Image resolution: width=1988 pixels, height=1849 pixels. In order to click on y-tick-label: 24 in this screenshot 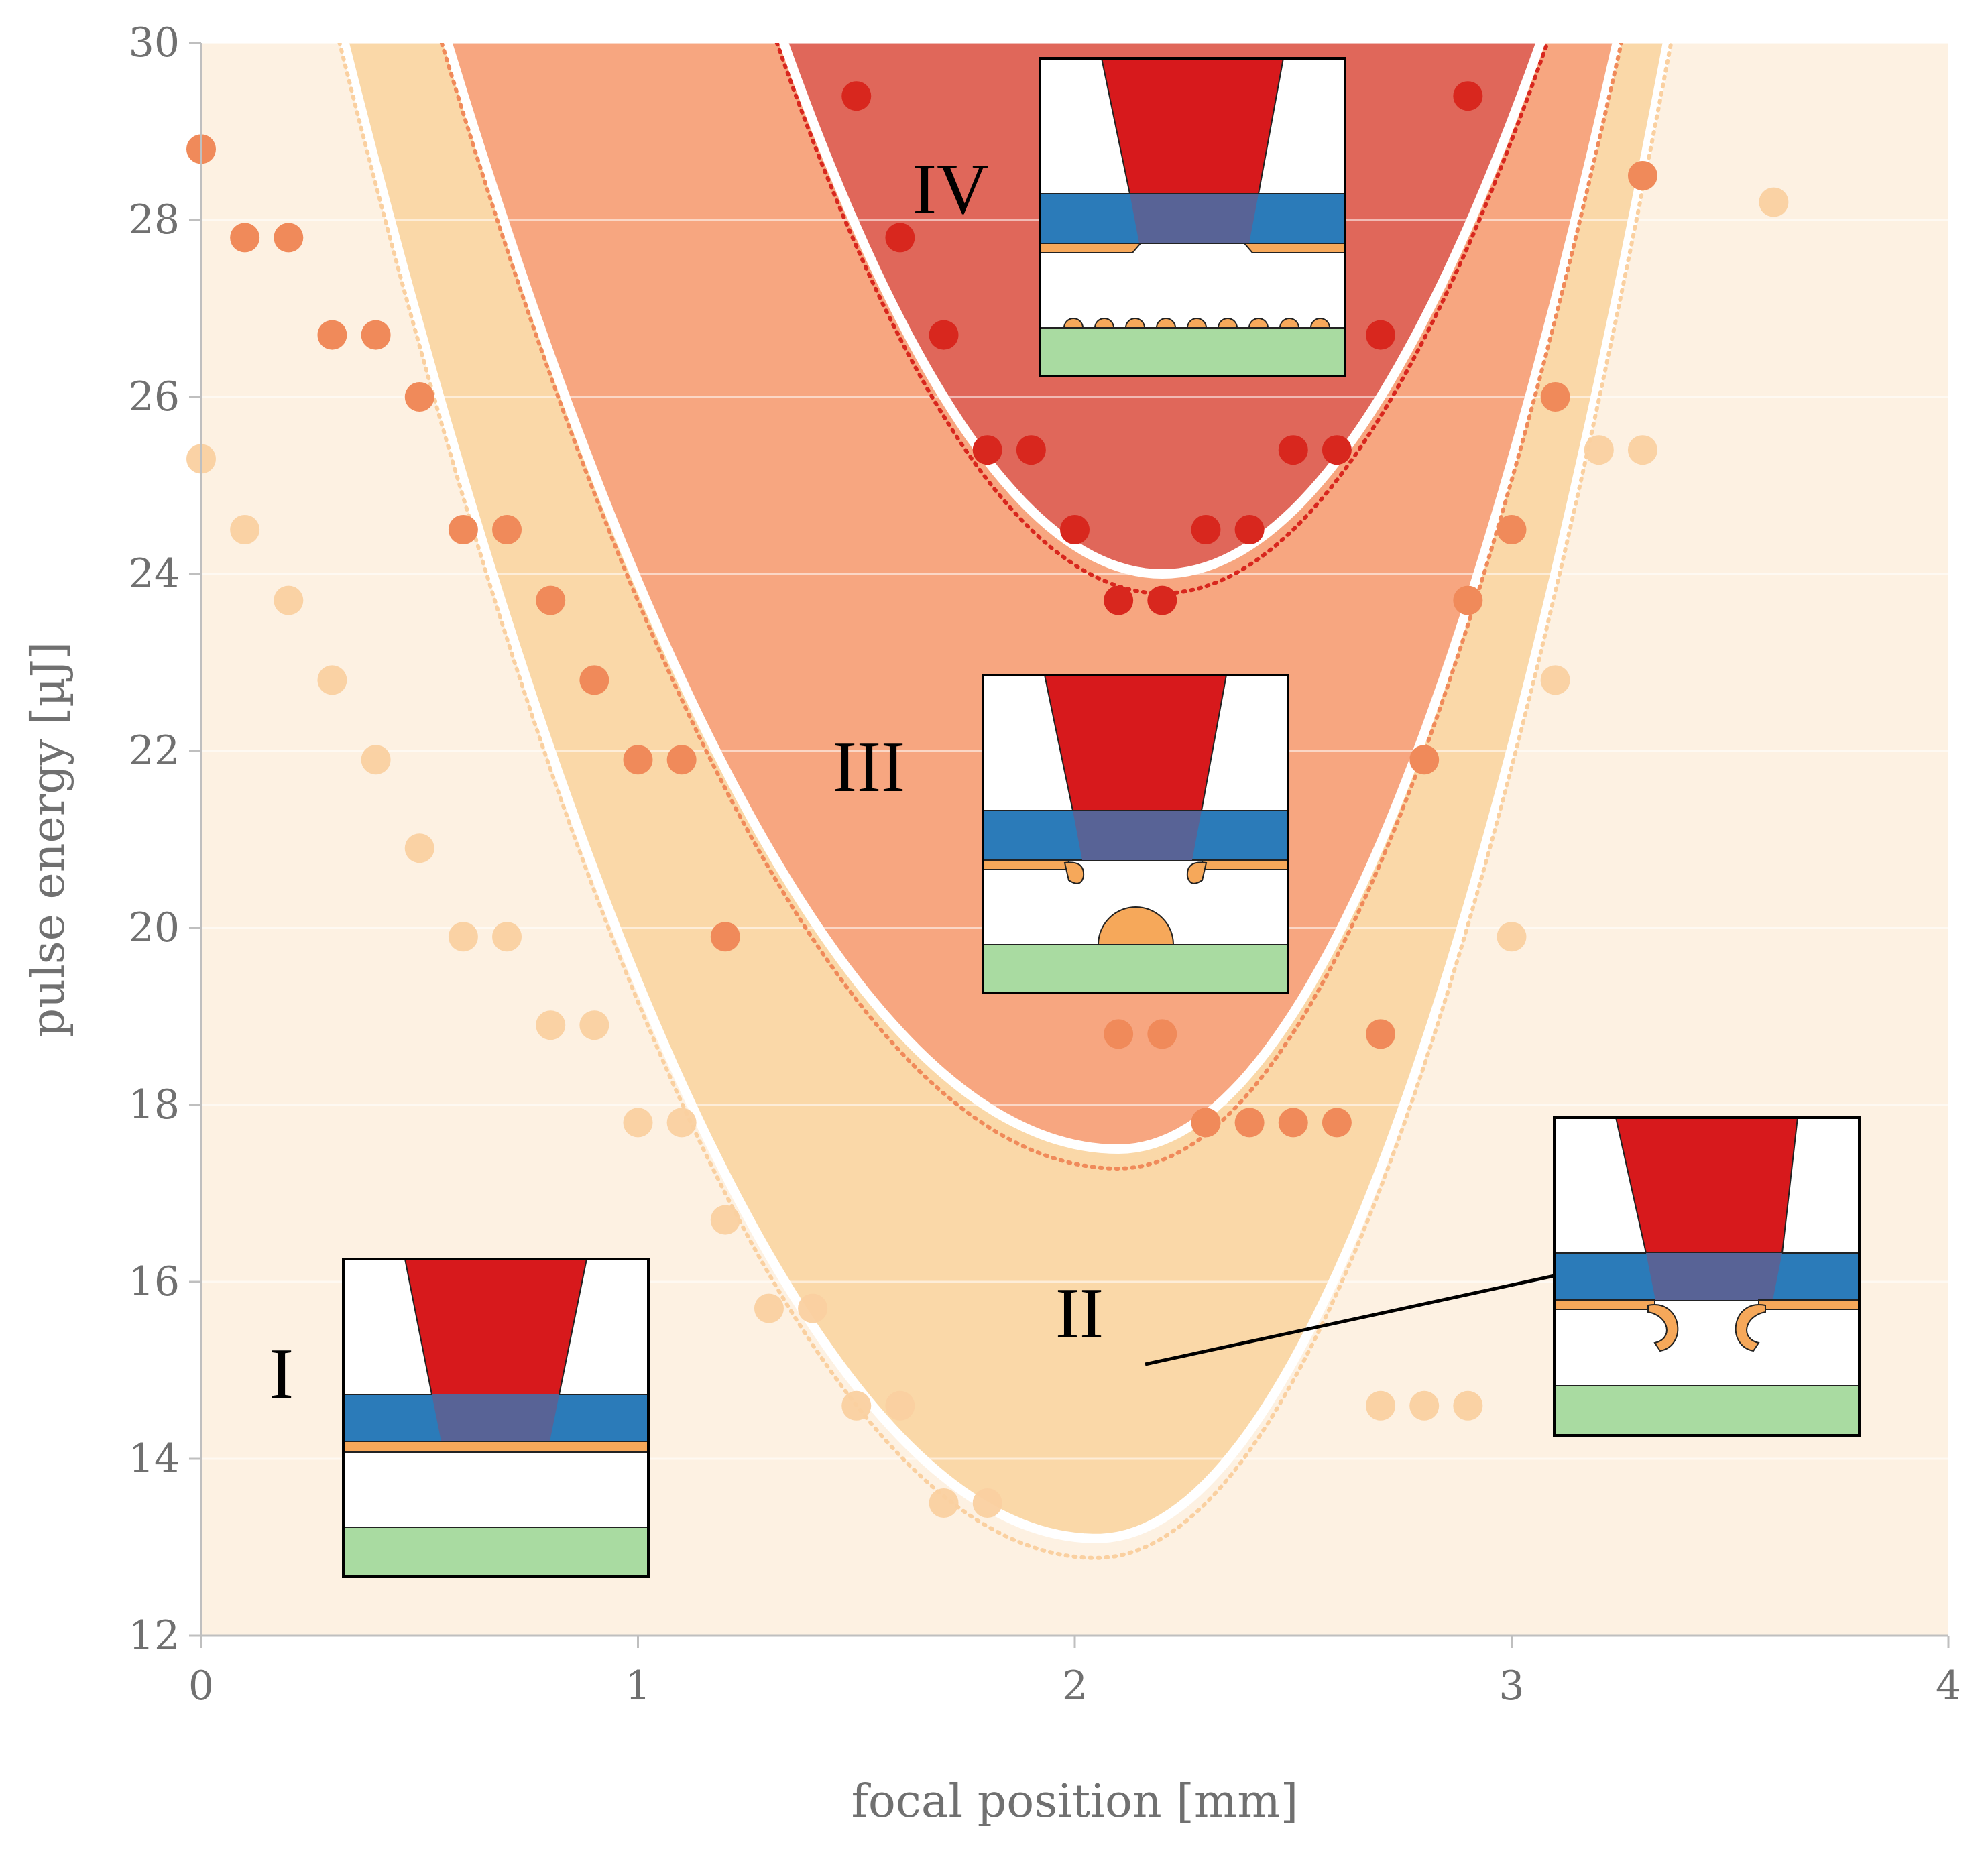, I will do `click(155, 574)`.